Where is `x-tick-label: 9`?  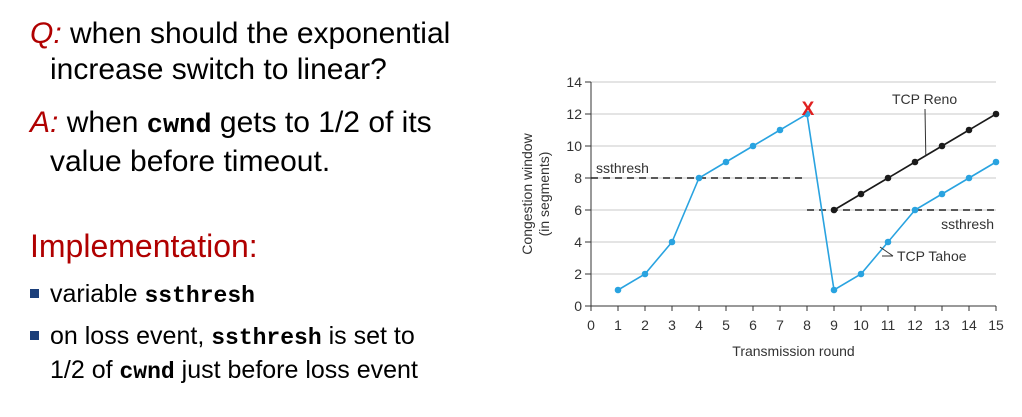 x-tick-label: 9 is located at coordinates (834, 325).